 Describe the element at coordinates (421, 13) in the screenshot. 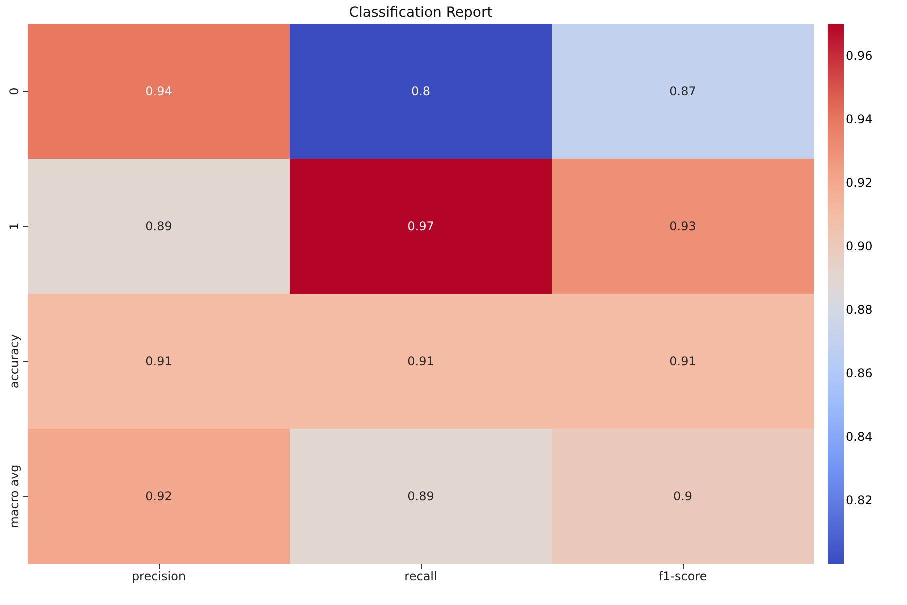

I see `chart-title: Classification Report` at that location.